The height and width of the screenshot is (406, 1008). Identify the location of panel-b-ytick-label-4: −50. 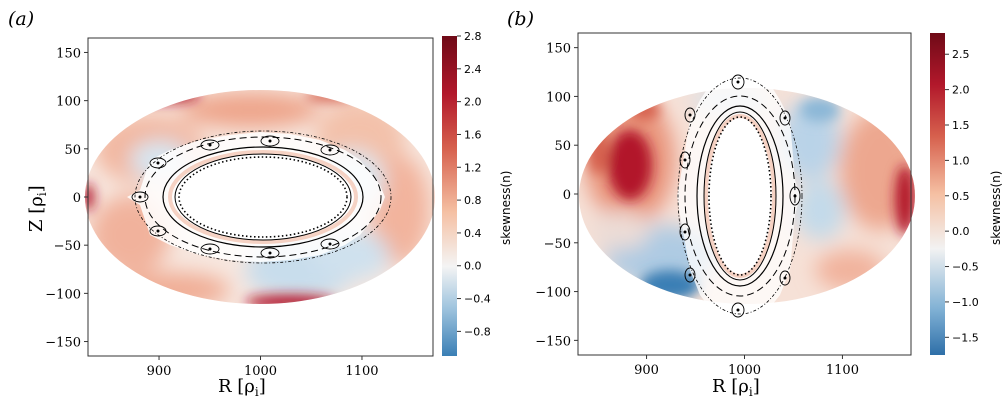
(557, 244).